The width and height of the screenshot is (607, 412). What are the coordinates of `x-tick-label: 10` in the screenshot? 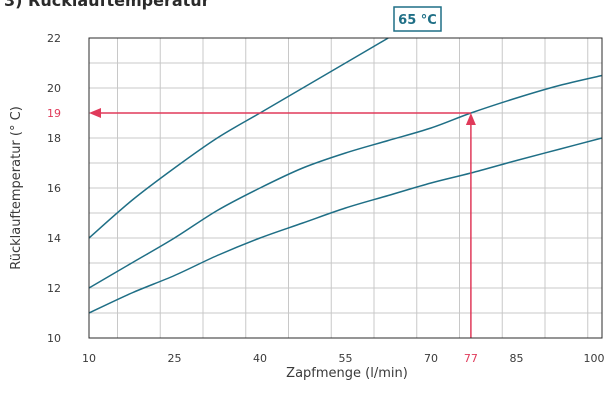 It's located at (89, 358).